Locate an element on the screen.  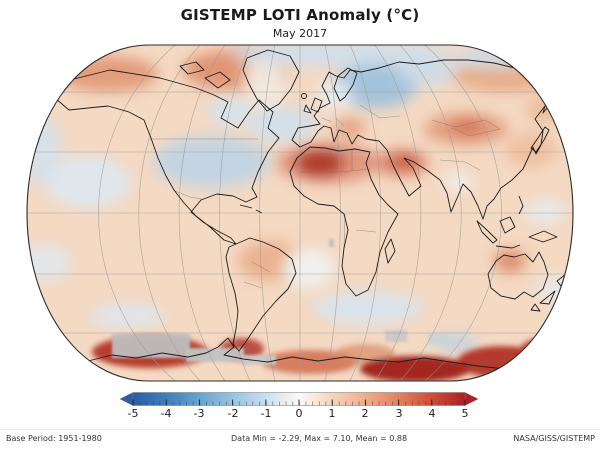
colorbar-right-arrow is located at coordinates (471, 399).